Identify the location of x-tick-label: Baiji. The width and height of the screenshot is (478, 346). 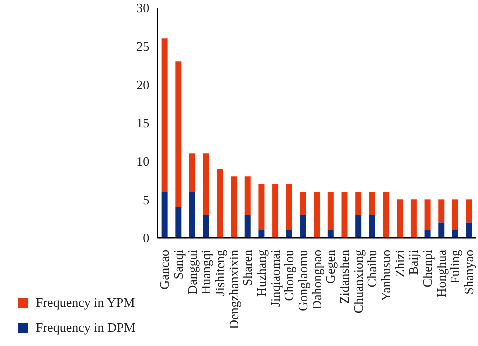
(414, 263).